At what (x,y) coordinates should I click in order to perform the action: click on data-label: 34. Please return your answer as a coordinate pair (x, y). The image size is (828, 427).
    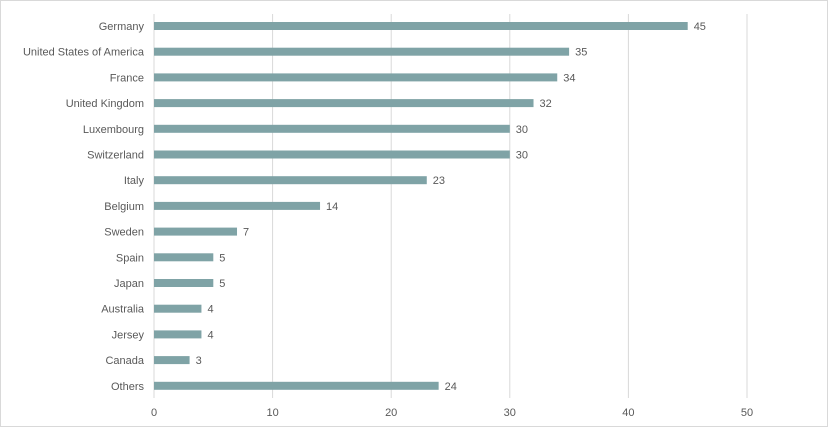
    Looking at the image, I should click on (569, 78).